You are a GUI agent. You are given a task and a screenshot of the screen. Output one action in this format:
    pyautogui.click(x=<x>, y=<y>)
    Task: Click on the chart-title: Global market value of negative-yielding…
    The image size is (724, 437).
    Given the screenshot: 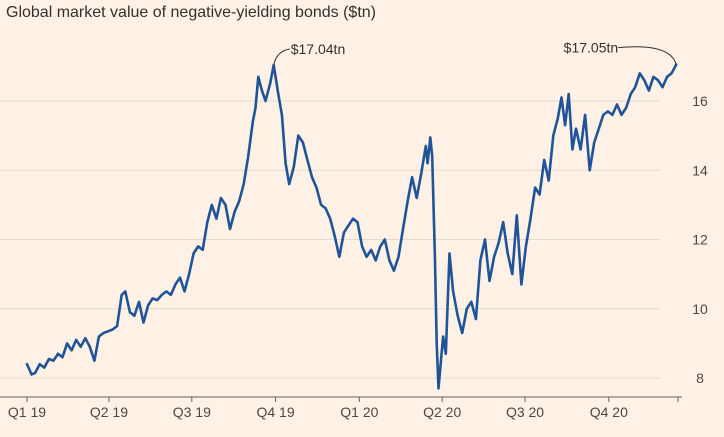 What is the action you would take?
    pyautogui.click(x=191, y=12)
    